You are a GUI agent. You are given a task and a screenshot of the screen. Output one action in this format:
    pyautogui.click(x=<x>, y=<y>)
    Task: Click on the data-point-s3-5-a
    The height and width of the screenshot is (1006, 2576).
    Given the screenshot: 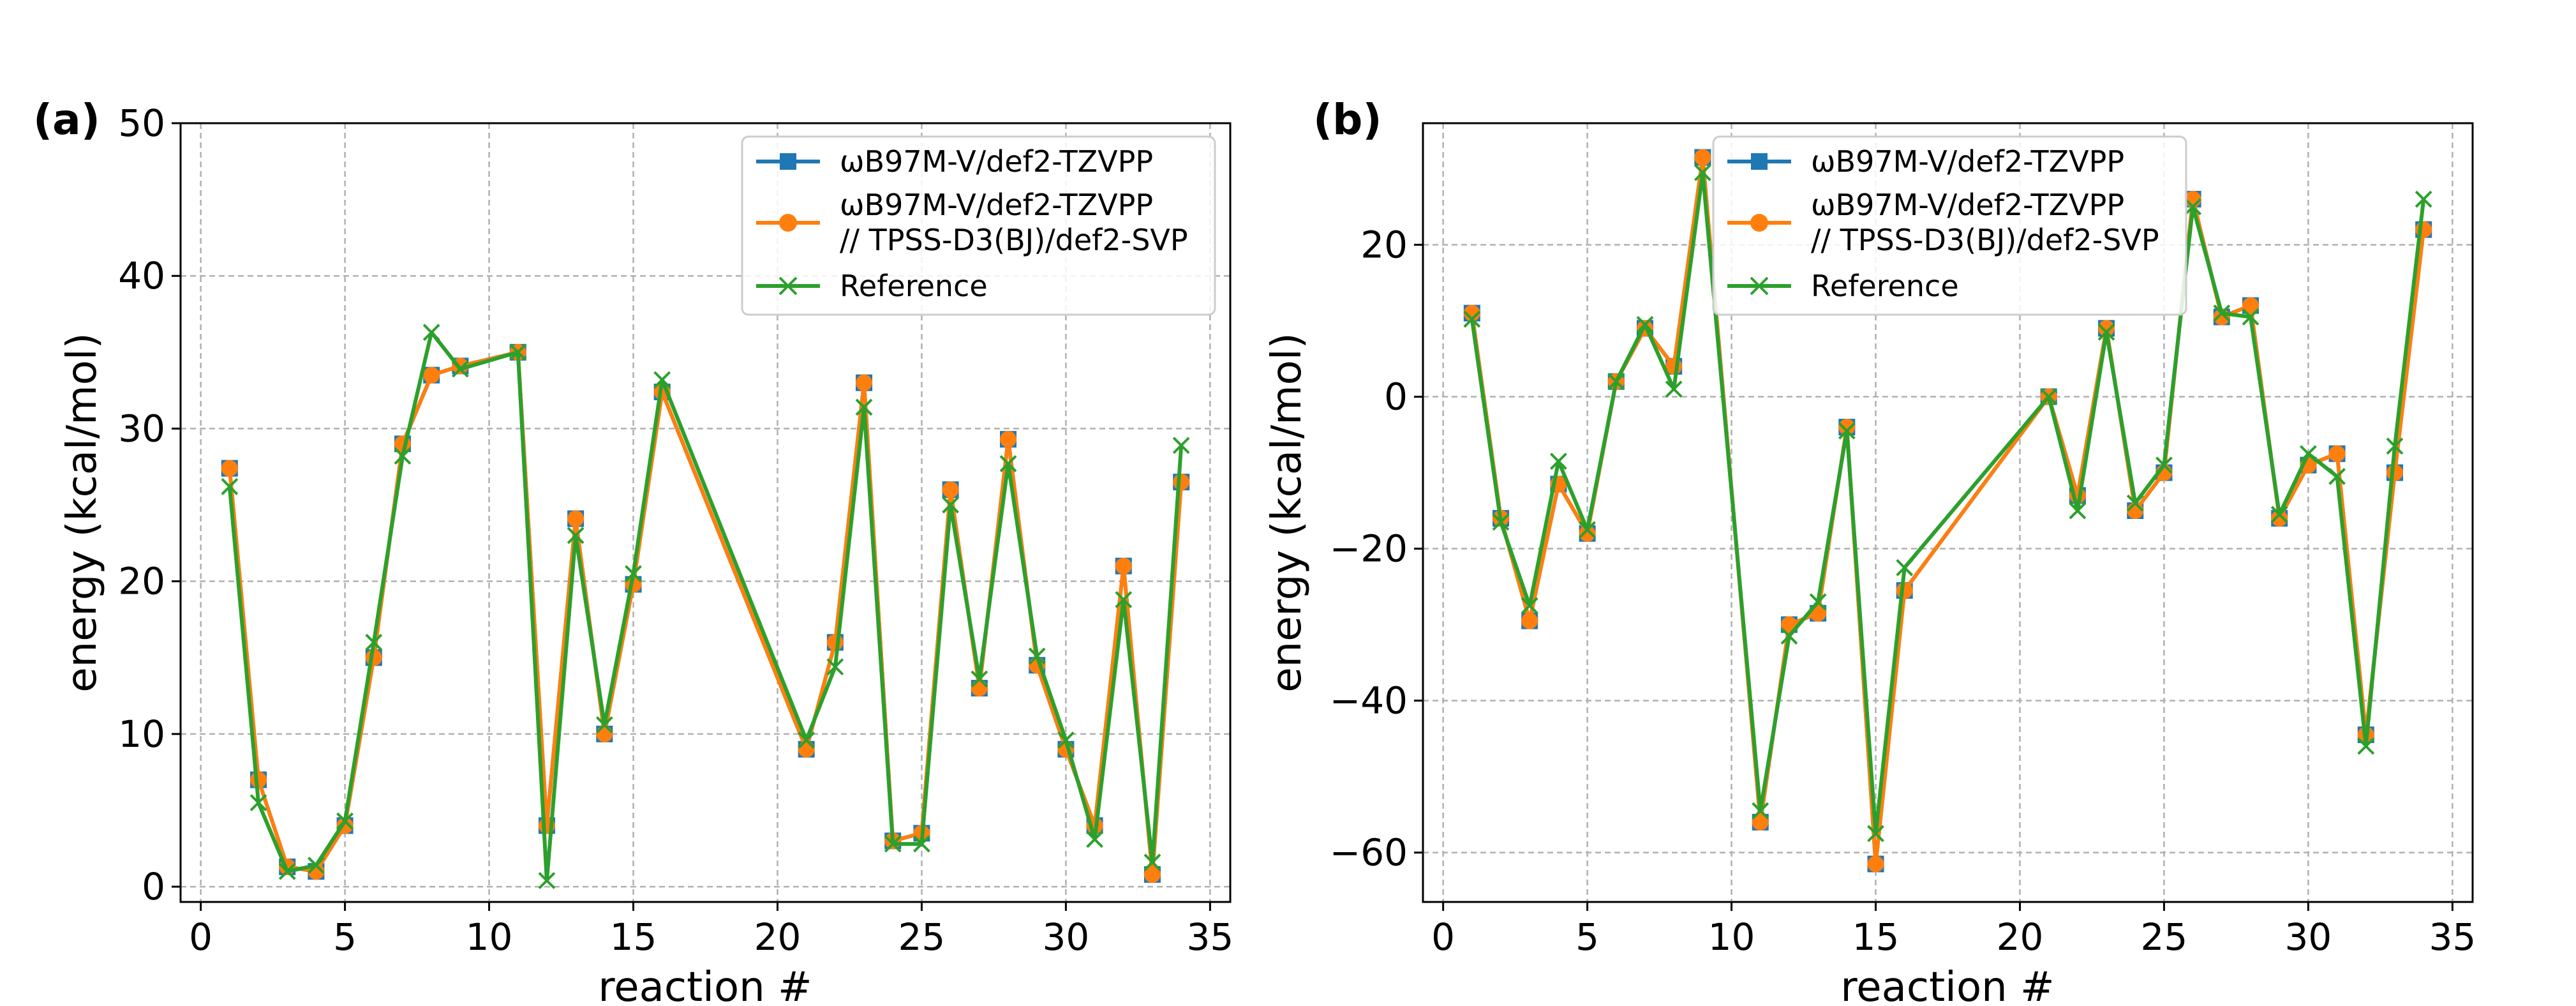 What is the action you would take?
    pyautogui.click(x=345, y=821)
    